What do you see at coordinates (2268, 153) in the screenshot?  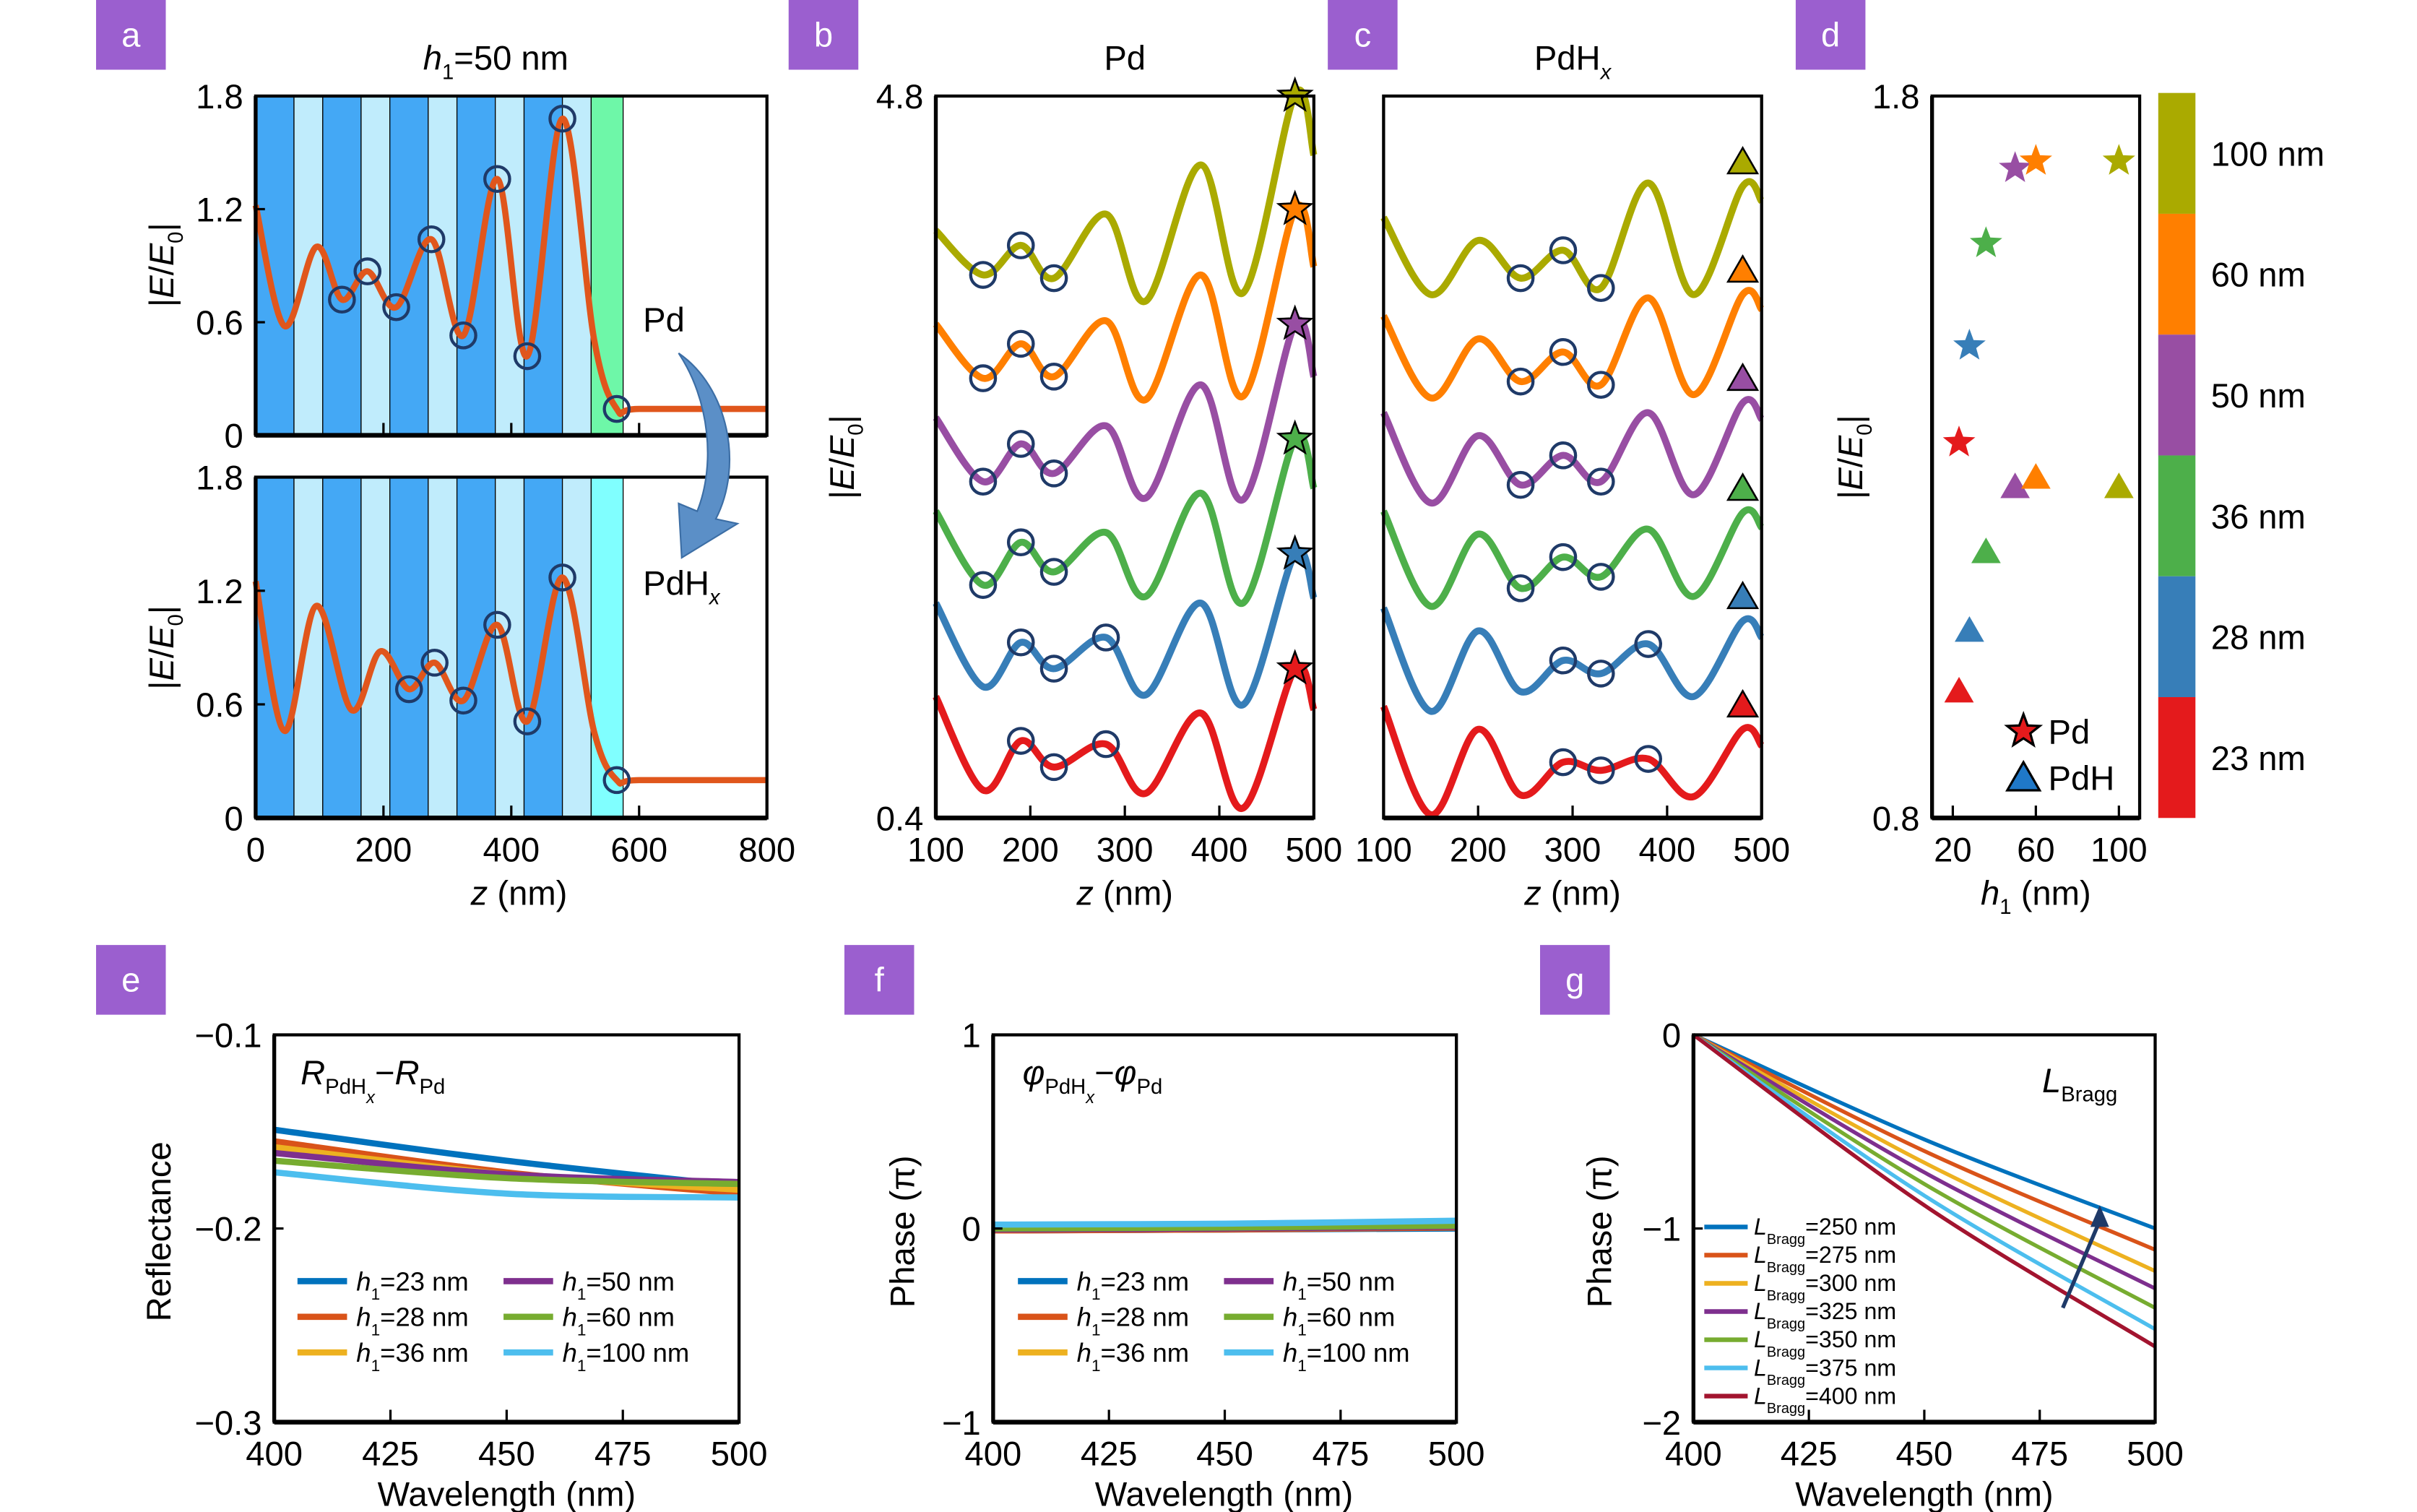 I see `colorbar-label: 100 nm` at bounding box center [2268, 153].